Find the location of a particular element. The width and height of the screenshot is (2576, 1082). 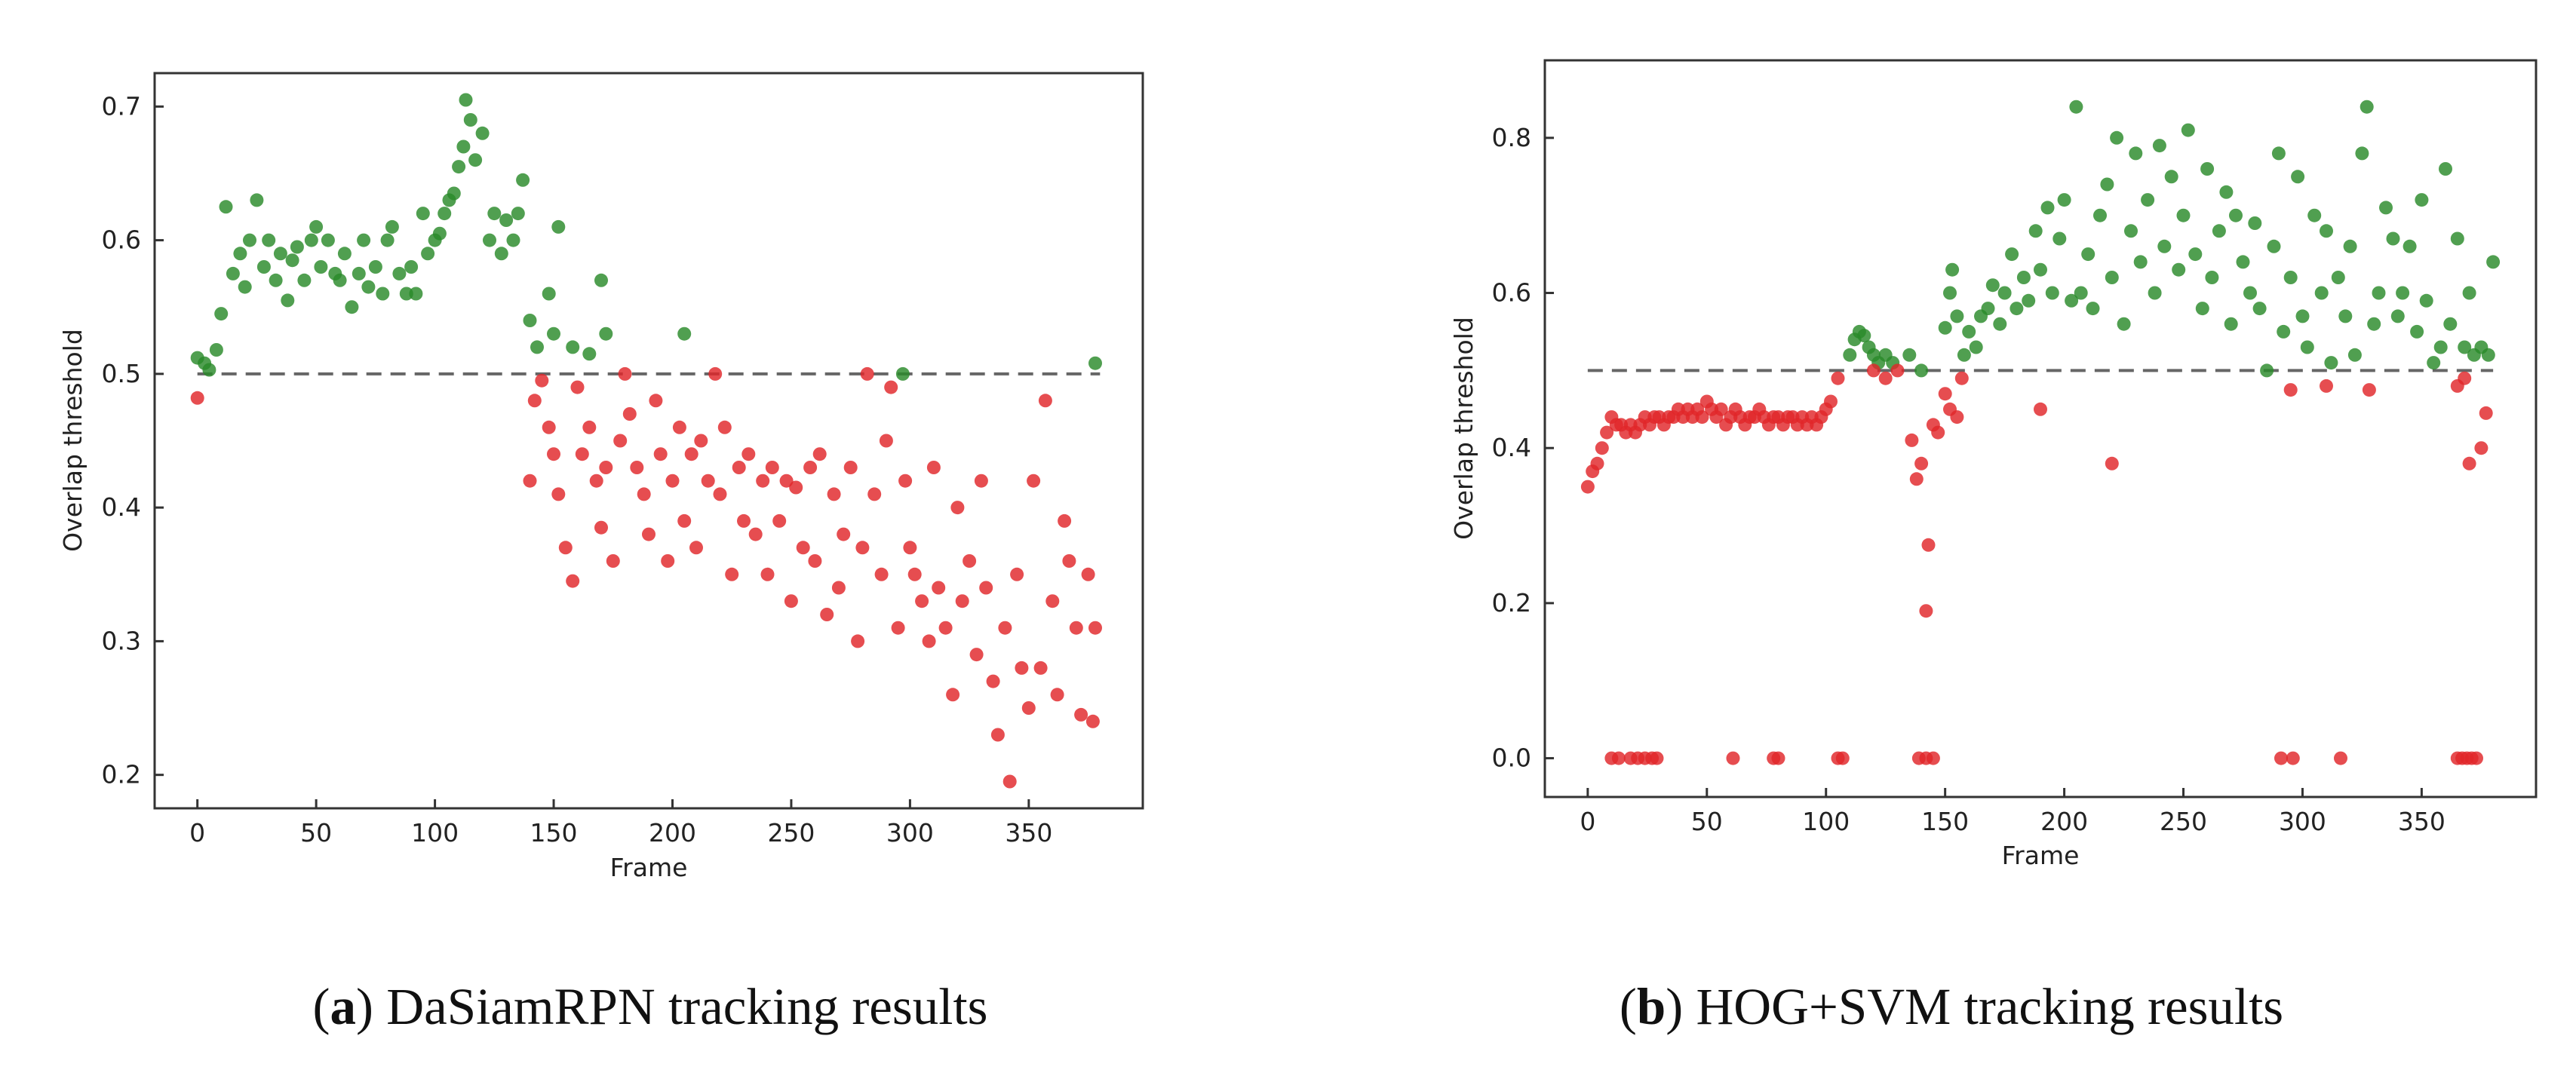

panel-a-y-tick-label: 0.5 is located at coordinates (121, 373).